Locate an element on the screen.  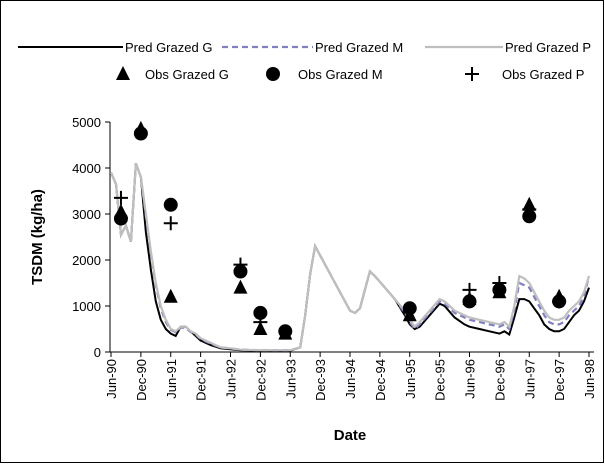
x-tick-label: Jun-93 is located at coordinates (290, 379).